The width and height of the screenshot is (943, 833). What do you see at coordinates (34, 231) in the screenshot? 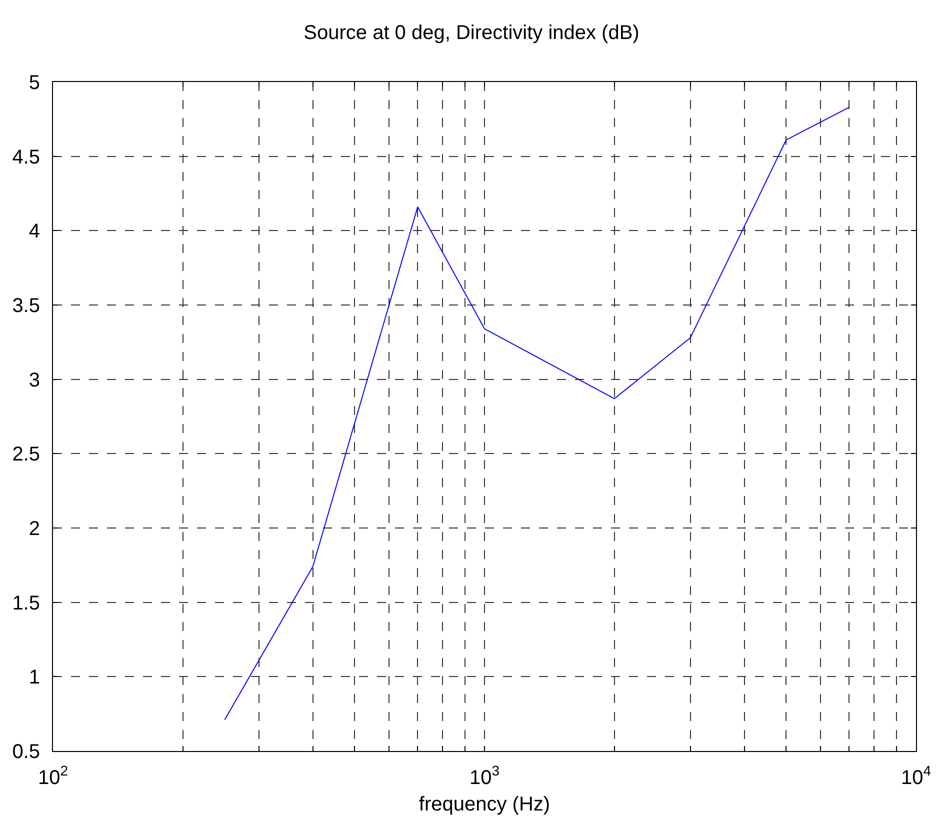
I see `y-tick-label: 4` at bounding box center [34, 231].